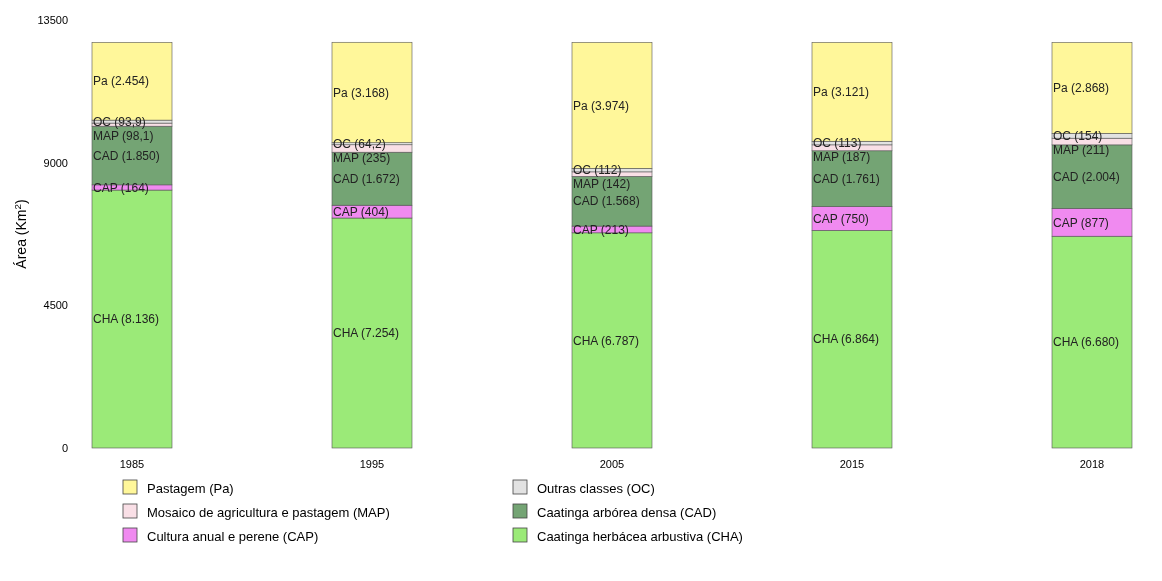  Describe the element at coordinates (601, 105) in the screenshot. I see `data-label: Pa (3.974)` at that location.